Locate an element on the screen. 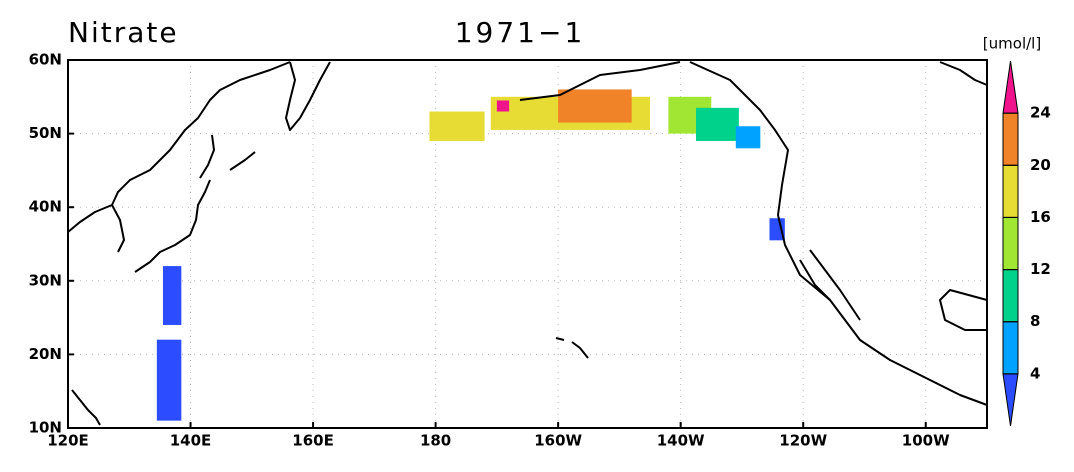 The height and width of the screenshot is (472, 1074). subtitle: 1971−1 is located at coordinates (520, 32).